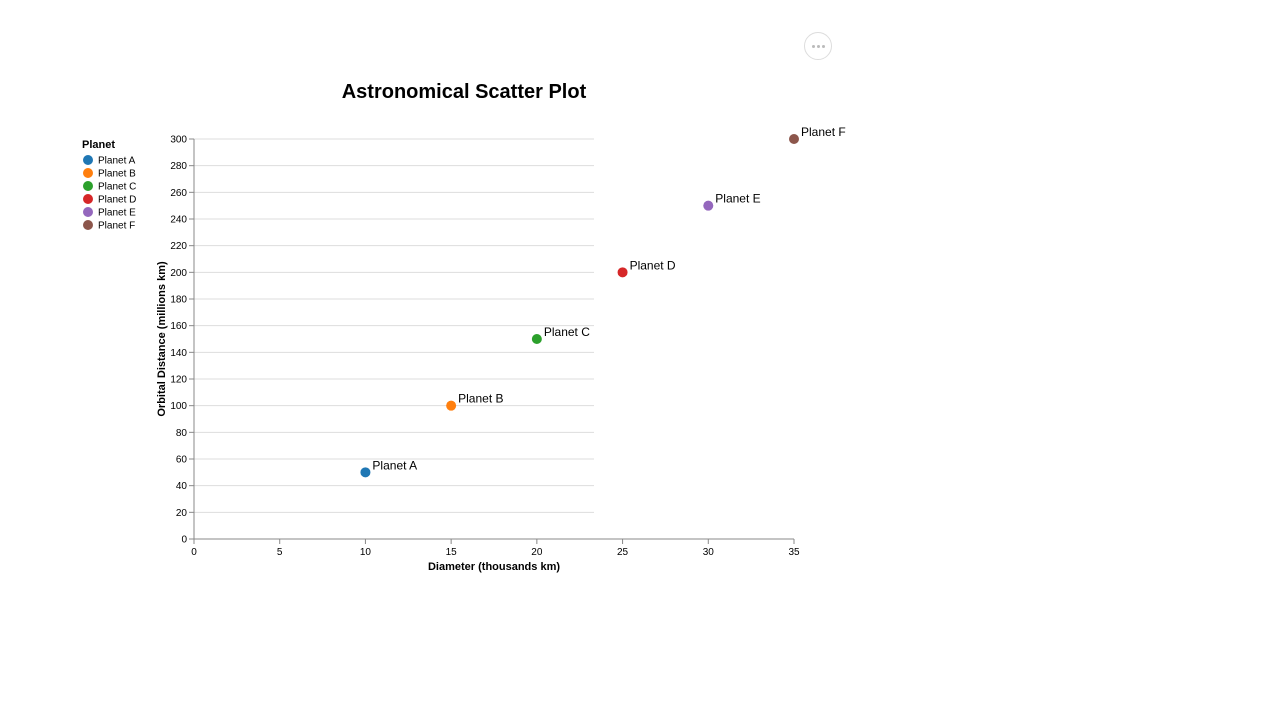 The width and height of the screenshot is (1280, 725). I want to click on legend-entry-label: Planet D, so click(117, 200).